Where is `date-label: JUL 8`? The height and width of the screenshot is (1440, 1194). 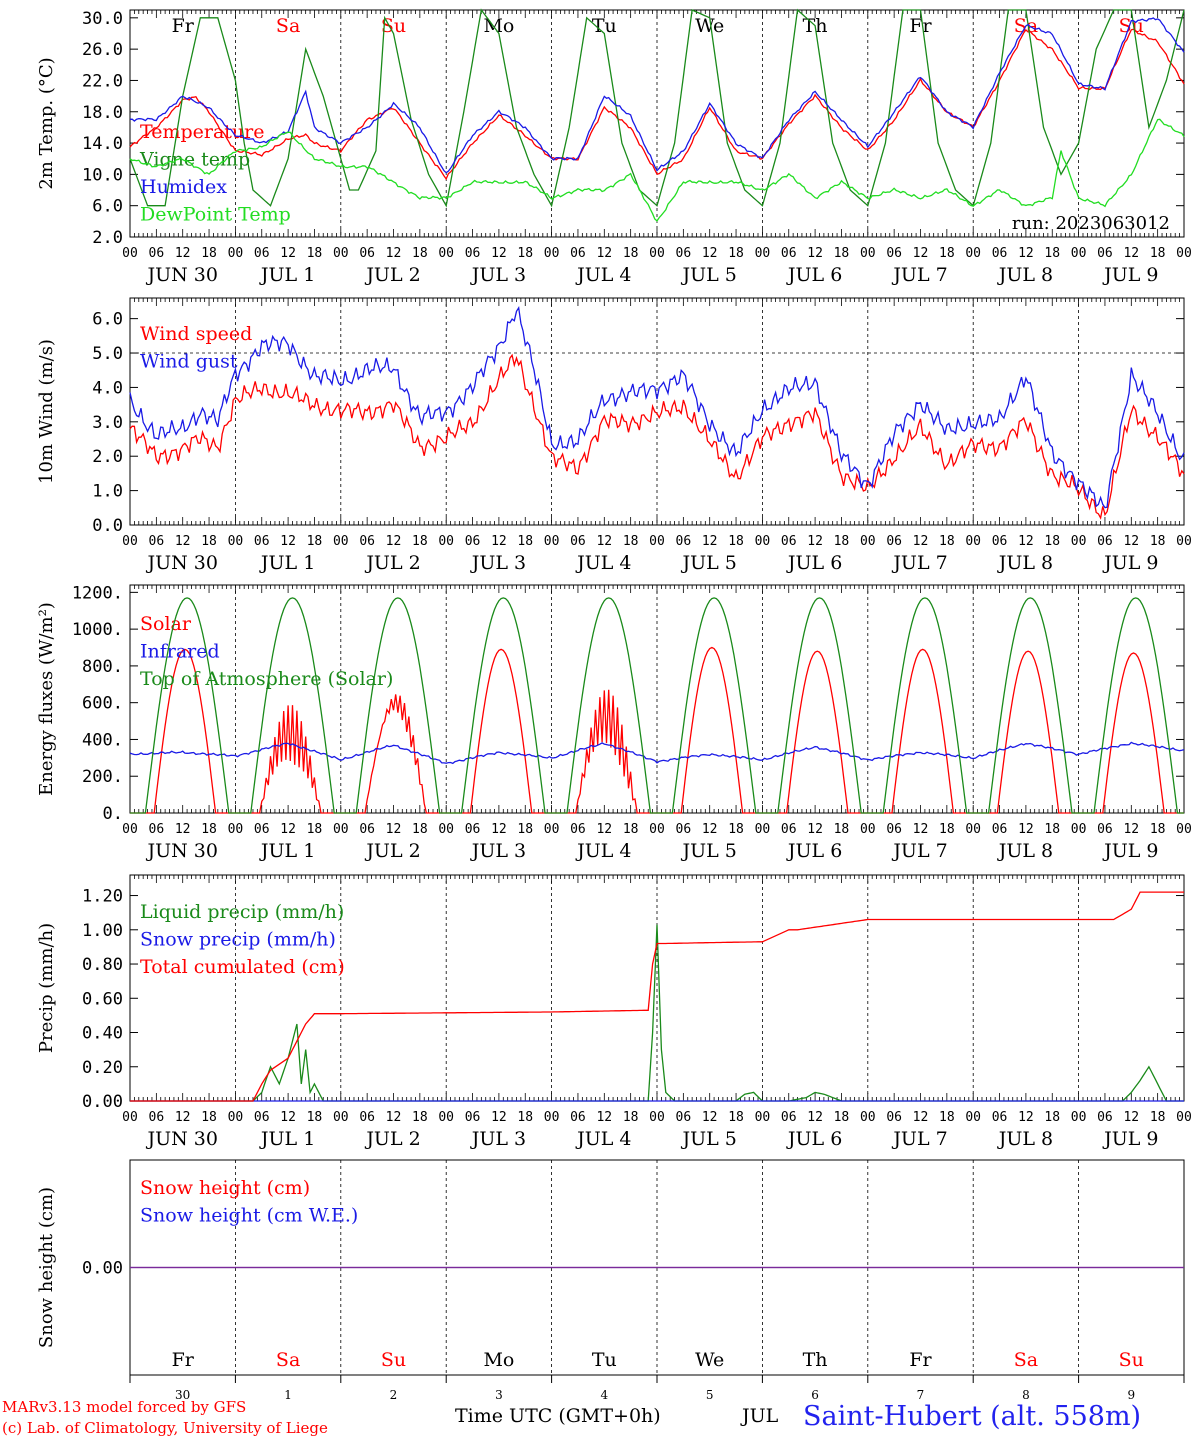 date-label: JUL 8 is located at coordinates (1025, 1139).